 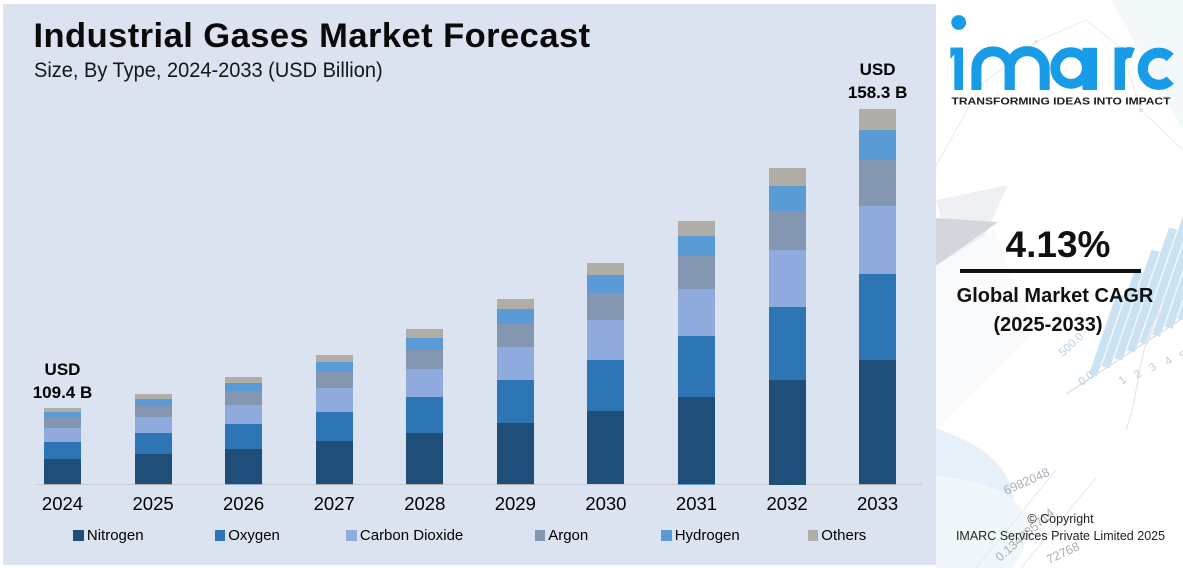 I want to click on svg-text: 72768, so click(x=1062, y=552).